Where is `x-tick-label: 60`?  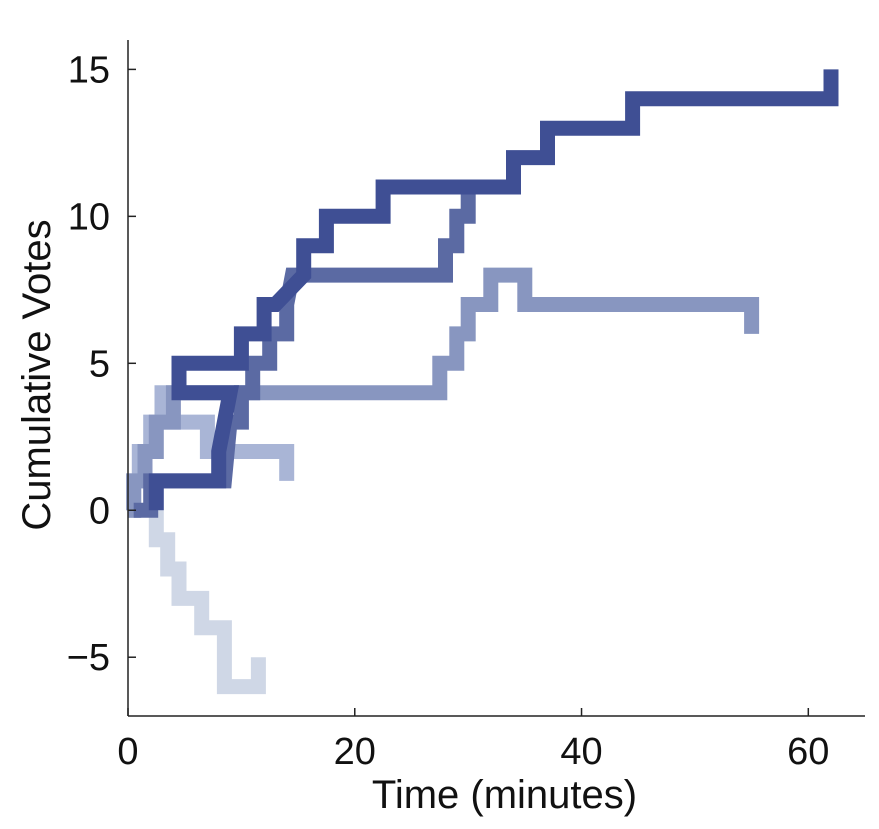 x-tick-label: 60 is located at coordinates (808, 752).